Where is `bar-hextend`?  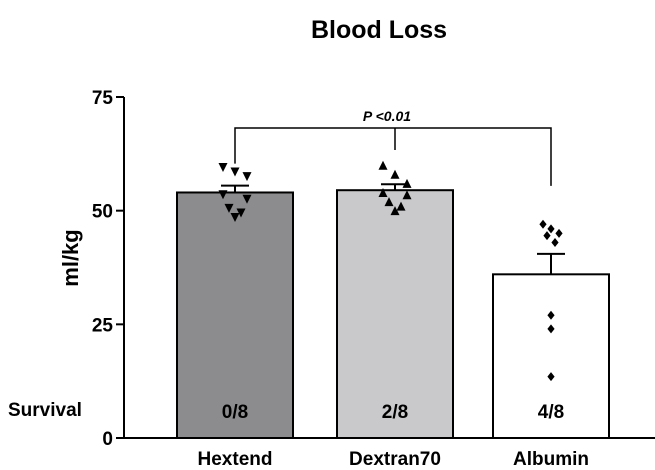
bar-hextend is located at coordinates (235, 315).